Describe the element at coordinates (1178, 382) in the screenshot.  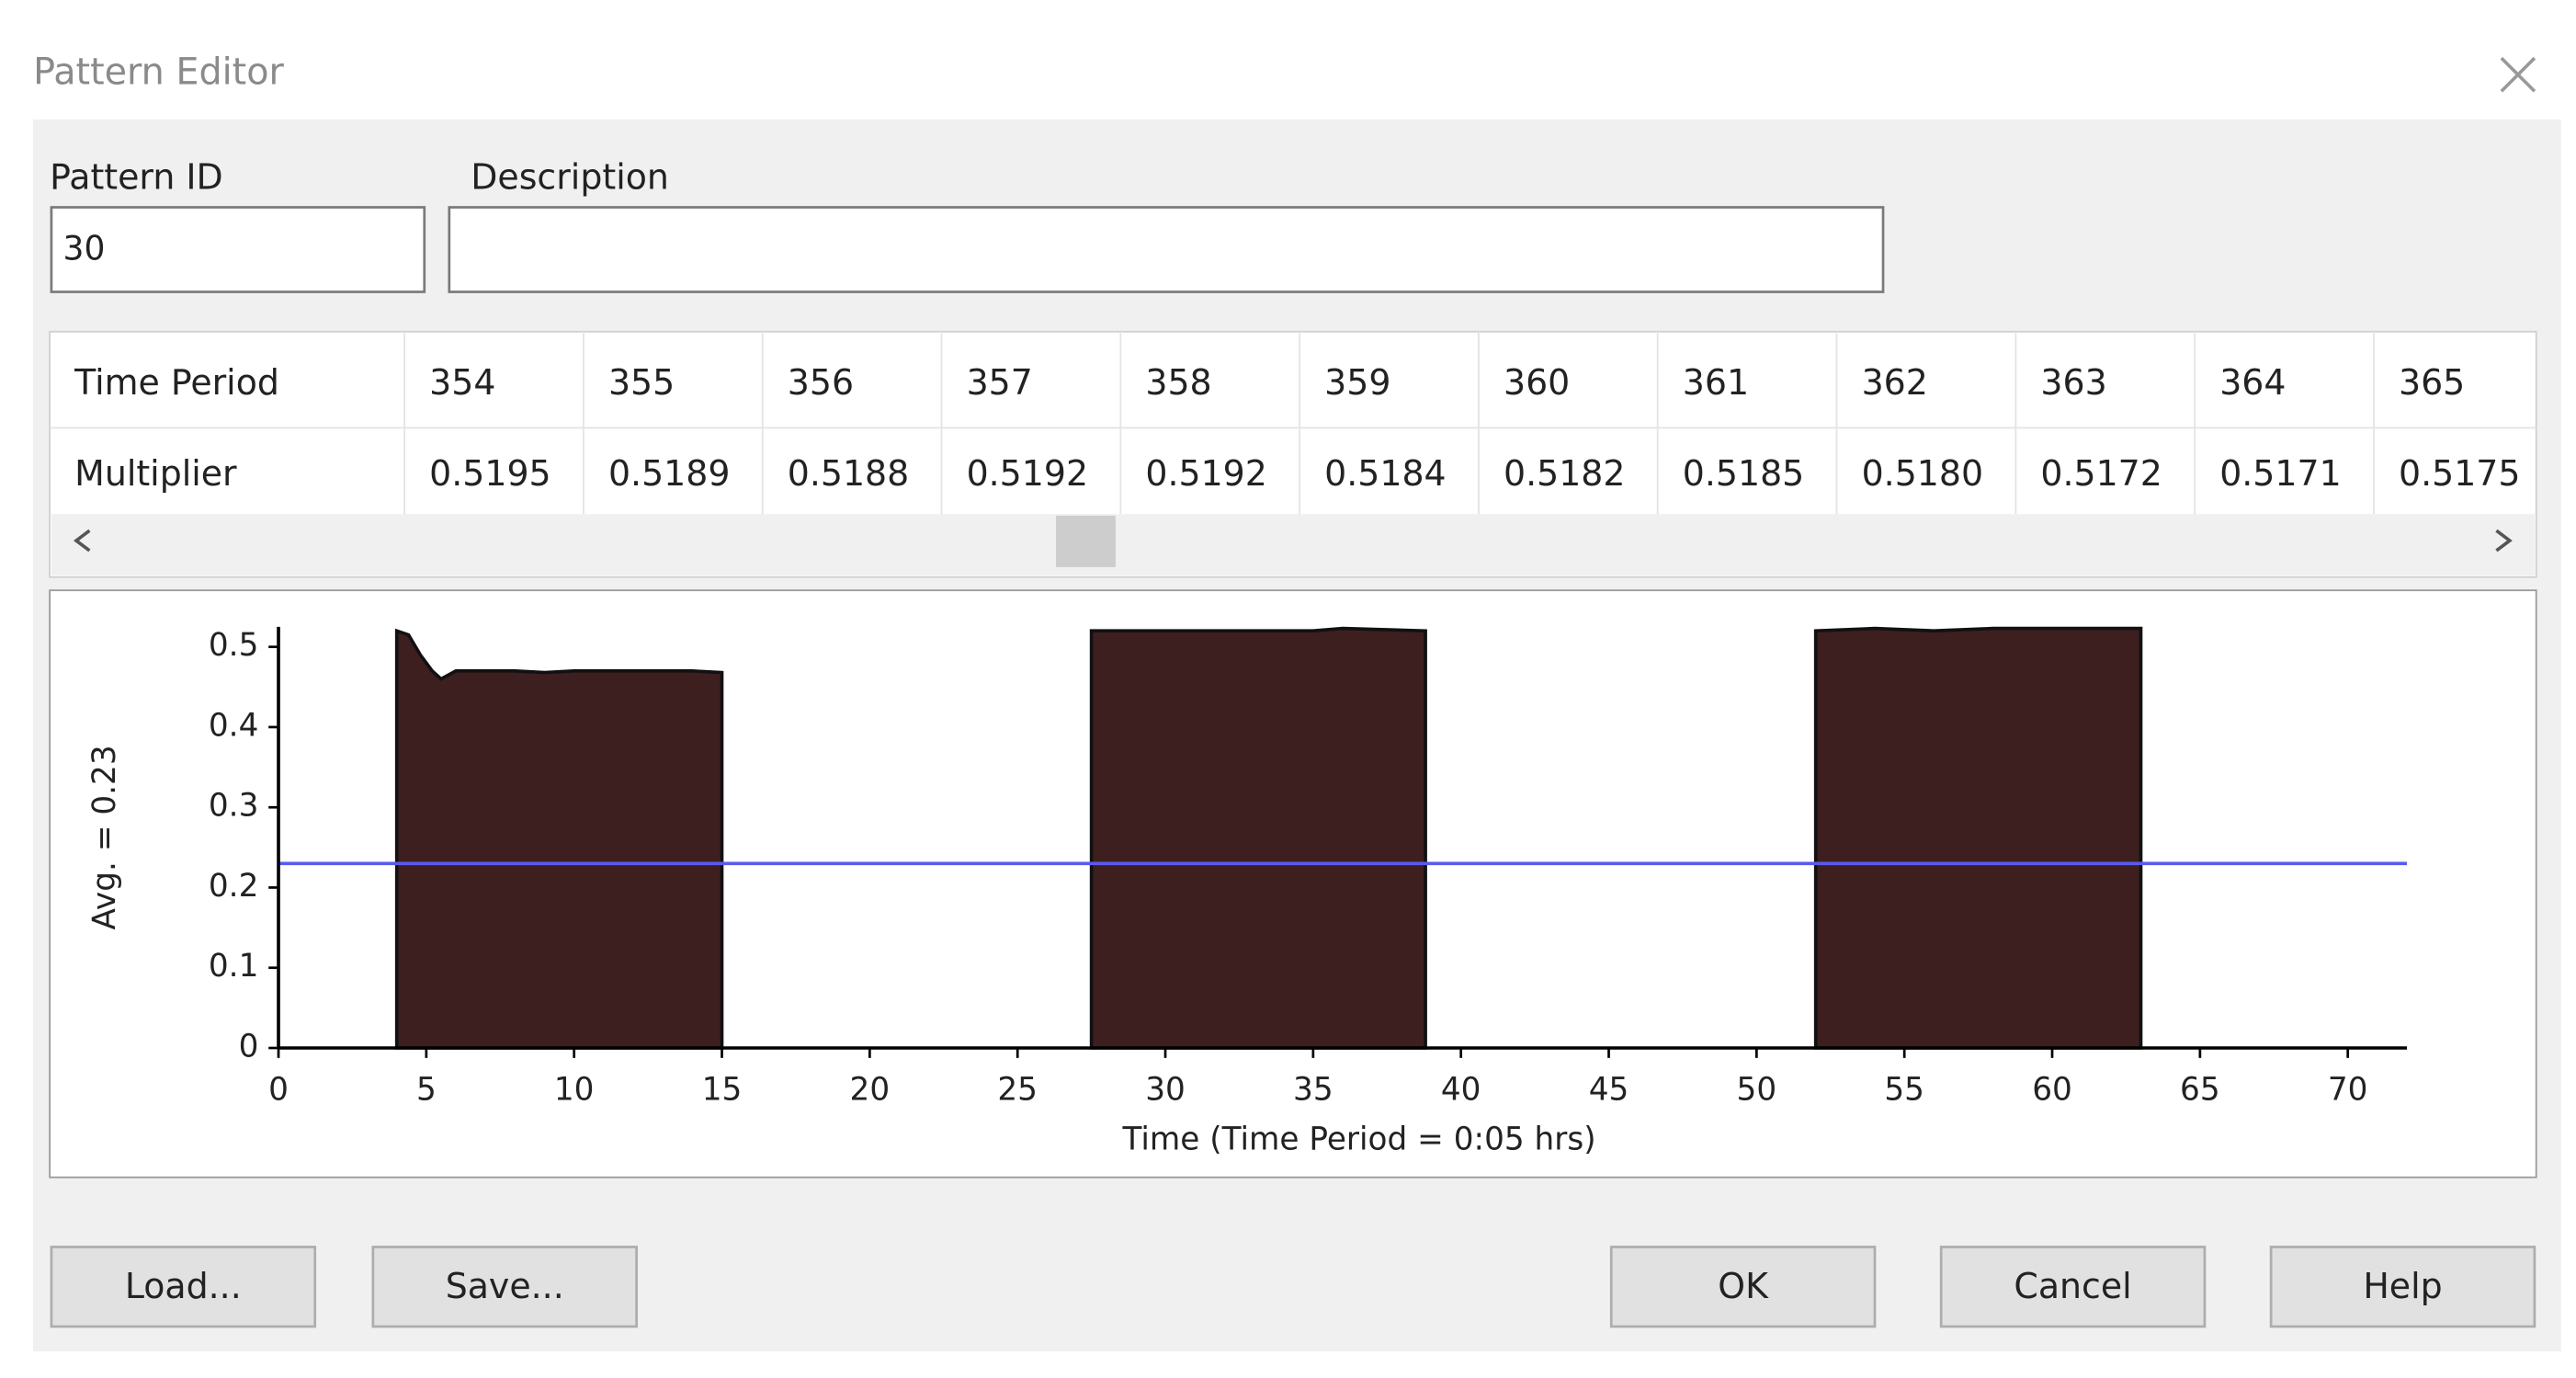
I see `time-period: 358` at that location.